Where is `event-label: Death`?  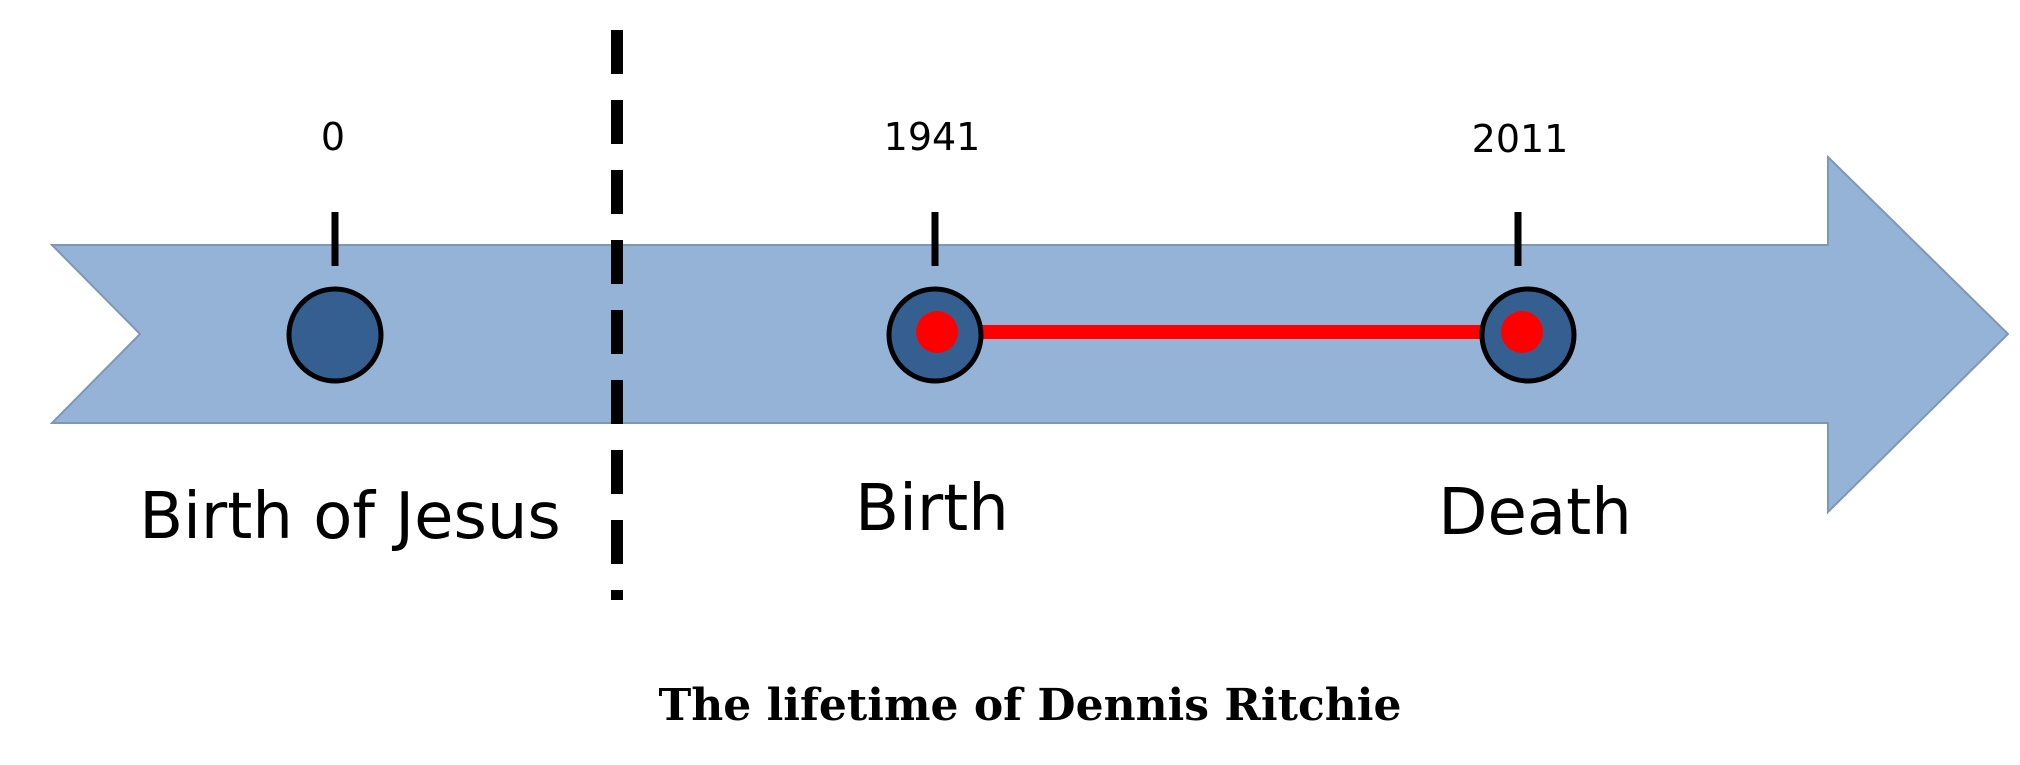 event-label: Death is located at coordinates (1535, 513).